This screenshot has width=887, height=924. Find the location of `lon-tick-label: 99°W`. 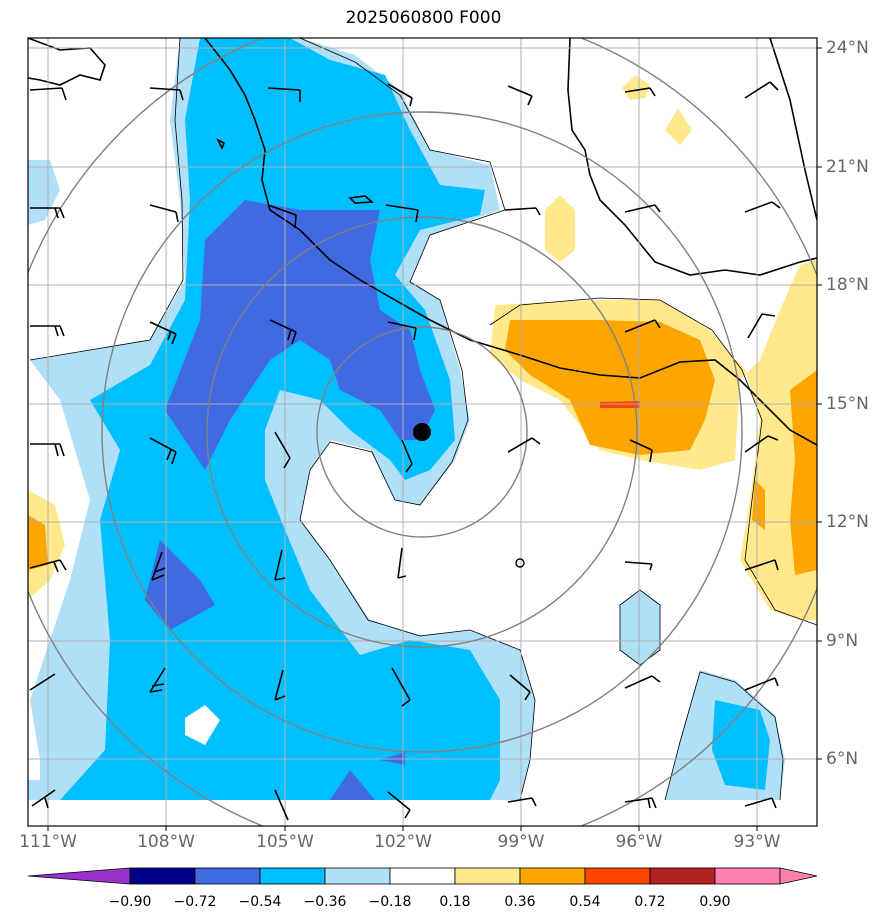

lon-tick-label: 99°W is located at coordinates (521, 842).